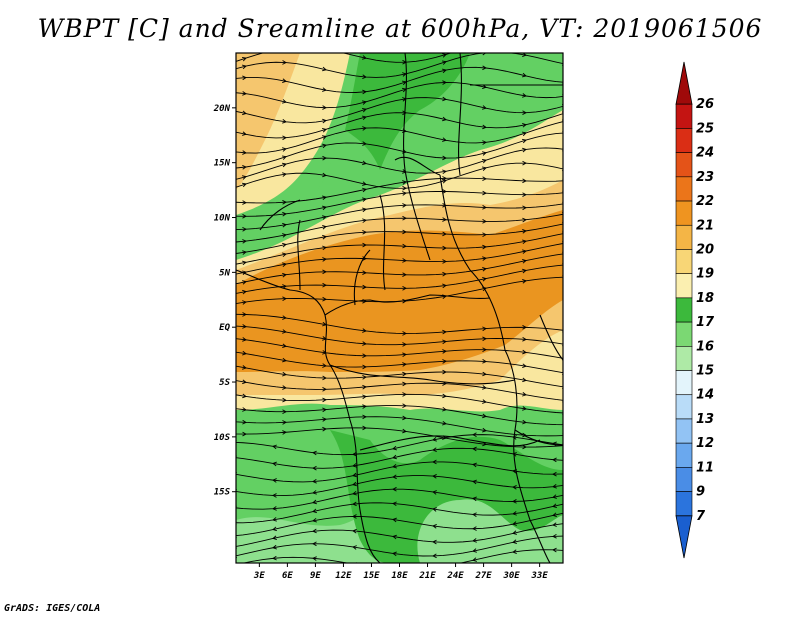 The height and width of the screenshot is (618, 800). I want to click on lat-tick-label: 20N, so click(222, 109).